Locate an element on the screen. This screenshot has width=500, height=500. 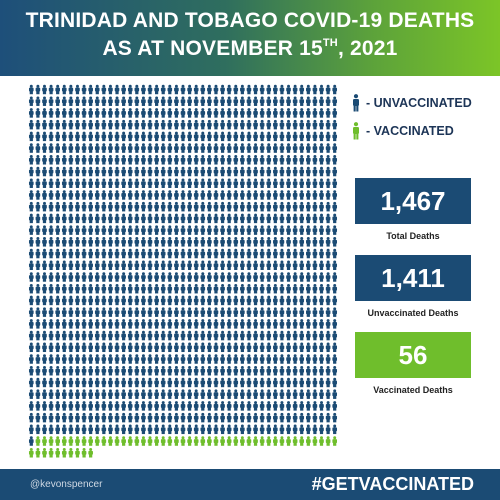
subtitle-suffix: , 2021 is located at coordinates (367, 48).